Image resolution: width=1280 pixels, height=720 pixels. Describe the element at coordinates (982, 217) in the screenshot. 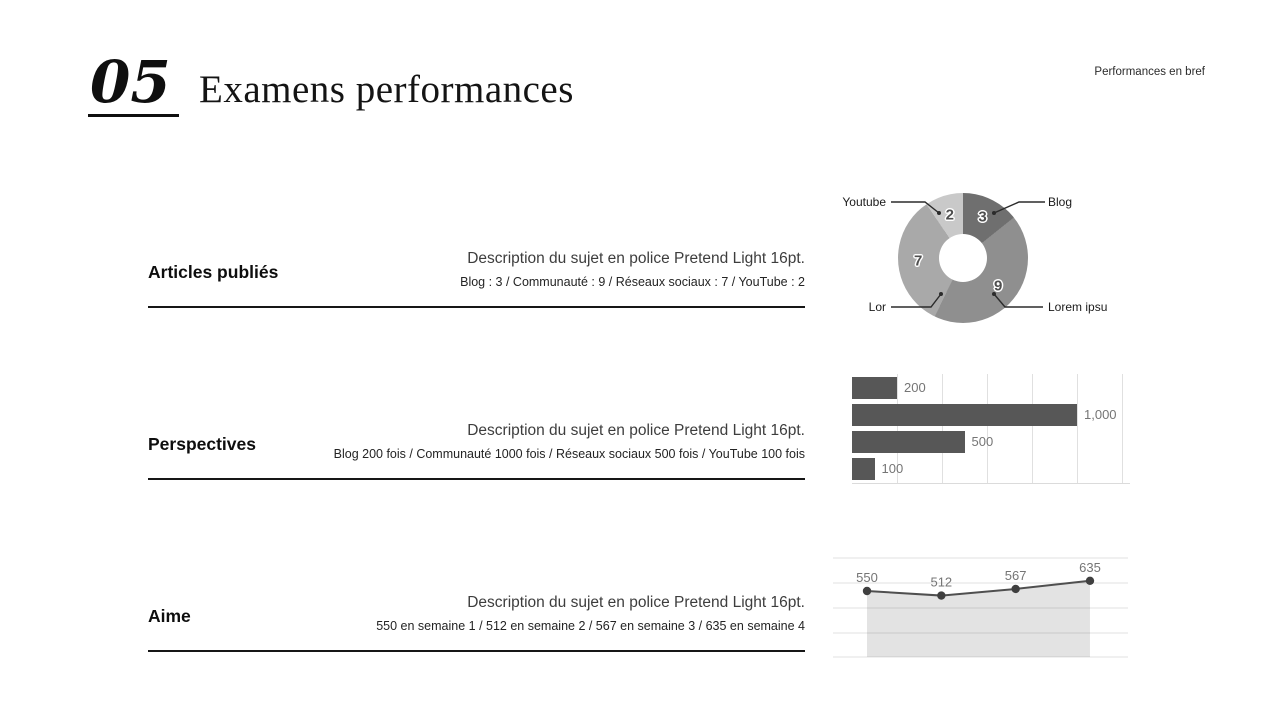

I see `donut-value-label: 3` at that location.